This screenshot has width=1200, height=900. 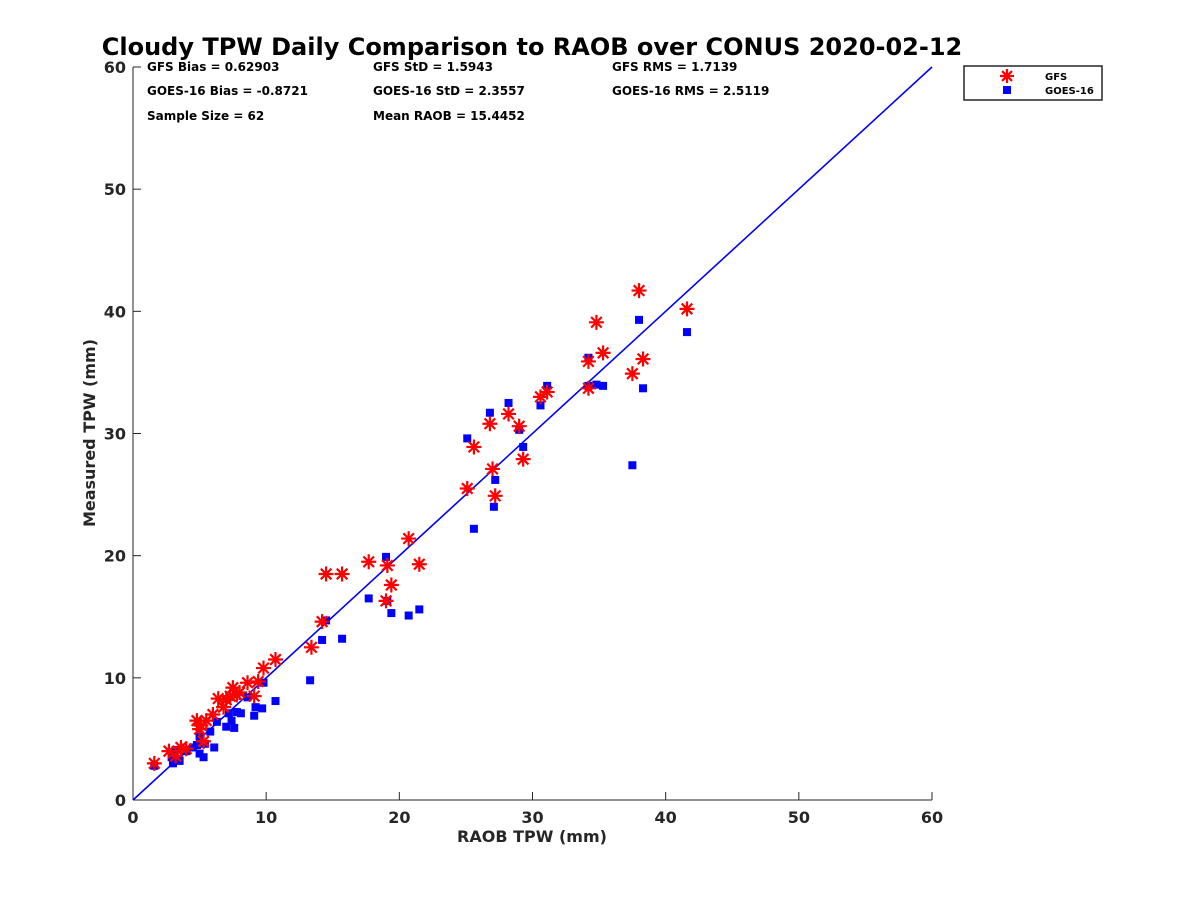 What do you see at coordinates (433, 67) in the screenshot?
I see `stat-text-1: GFS StD = 1.5943` at bounding box center [433, 67].